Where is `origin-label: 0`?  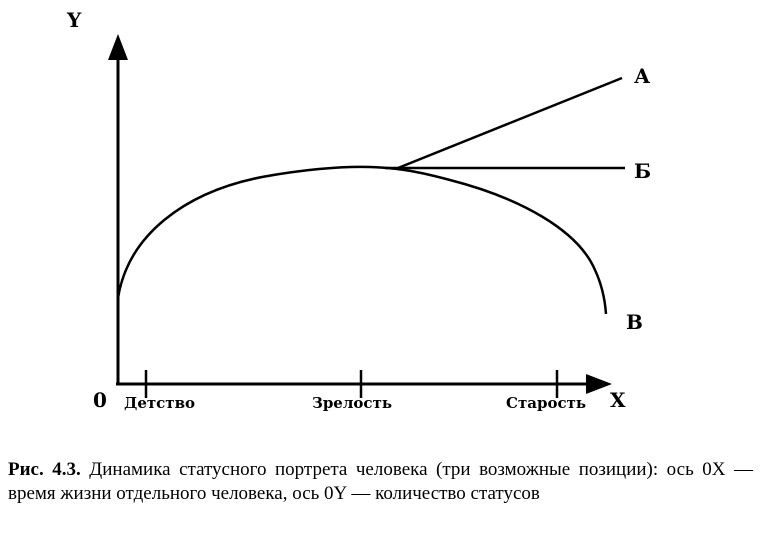
origin-label: 0 is located at coordinates (100, 400).